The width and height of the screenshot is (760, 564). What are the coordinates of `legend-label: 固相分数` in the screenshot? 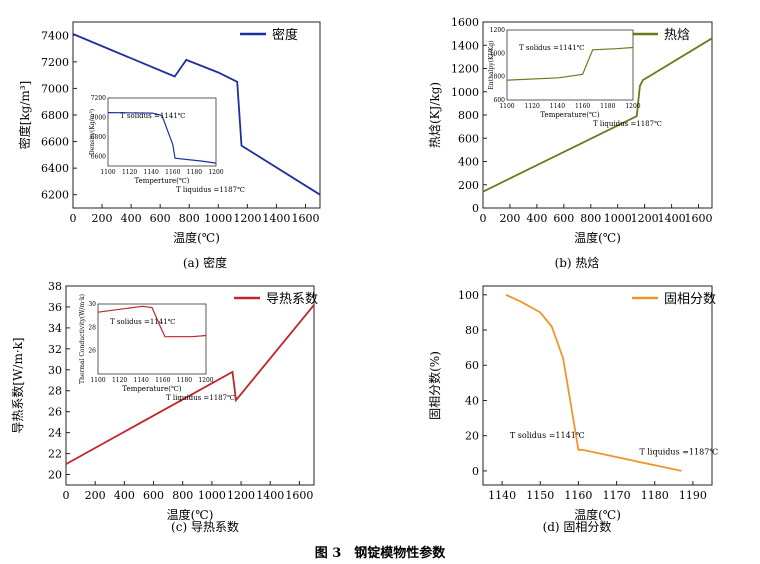 It's located at (690, 299).